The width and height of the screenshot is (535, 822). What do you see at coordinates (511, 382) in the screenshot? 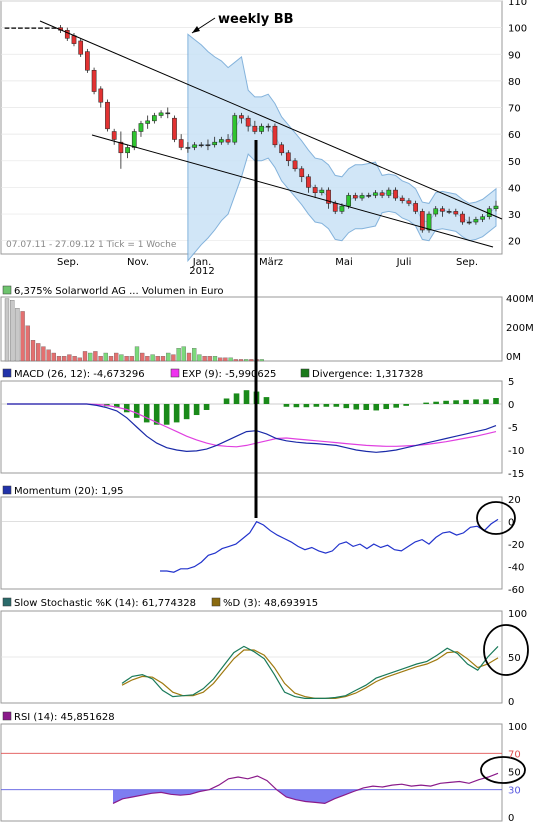
I see `macd-y-tick-label: 5` at bounding box center [511, 382].